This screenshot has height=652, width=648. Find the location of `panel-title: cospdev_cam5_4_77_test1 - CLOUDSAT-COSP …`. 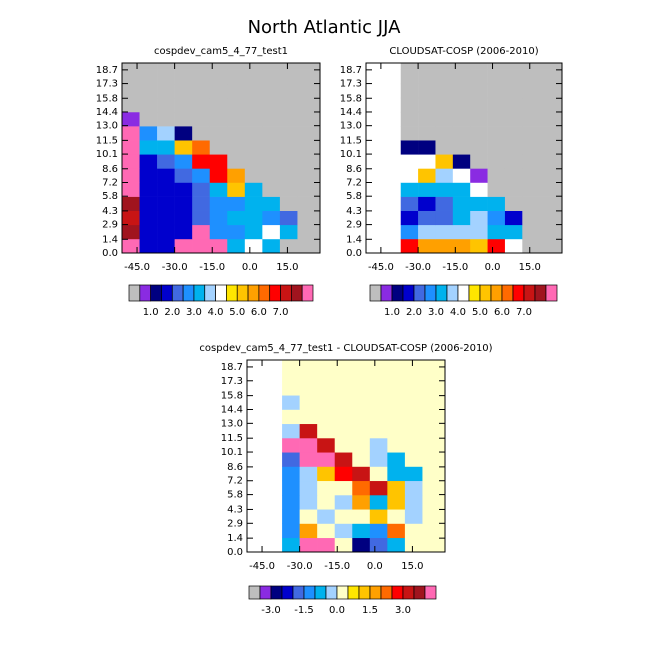

panel-title: cospdev_cam5_4_77_test1 - CLOUDSAT-COSP … is located at coordinates (345, 348).